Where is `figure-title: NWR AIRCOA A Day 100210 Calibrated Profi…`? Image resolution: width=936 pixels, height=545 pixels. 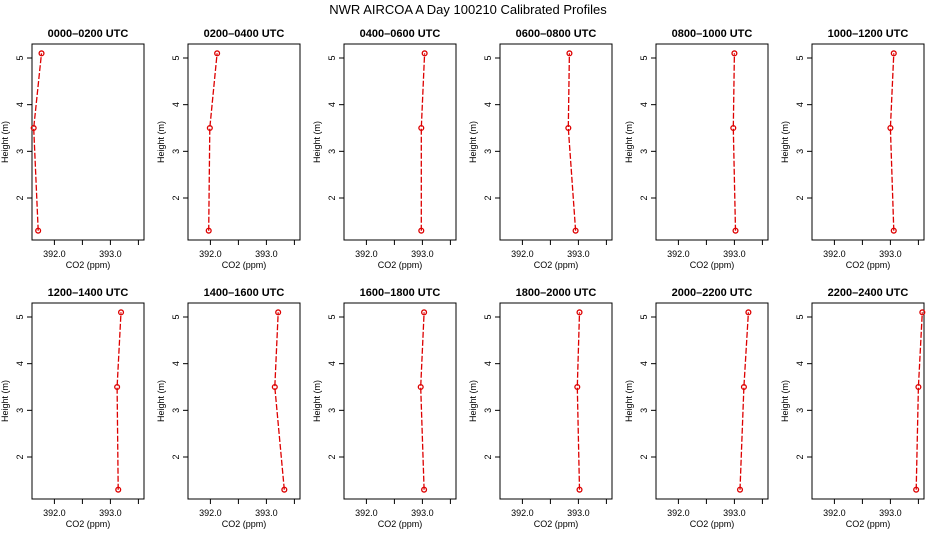
figure-title: NWR AIRCOA A Day 100210 Calibrated Profi… is located at coordinates (468, 9).